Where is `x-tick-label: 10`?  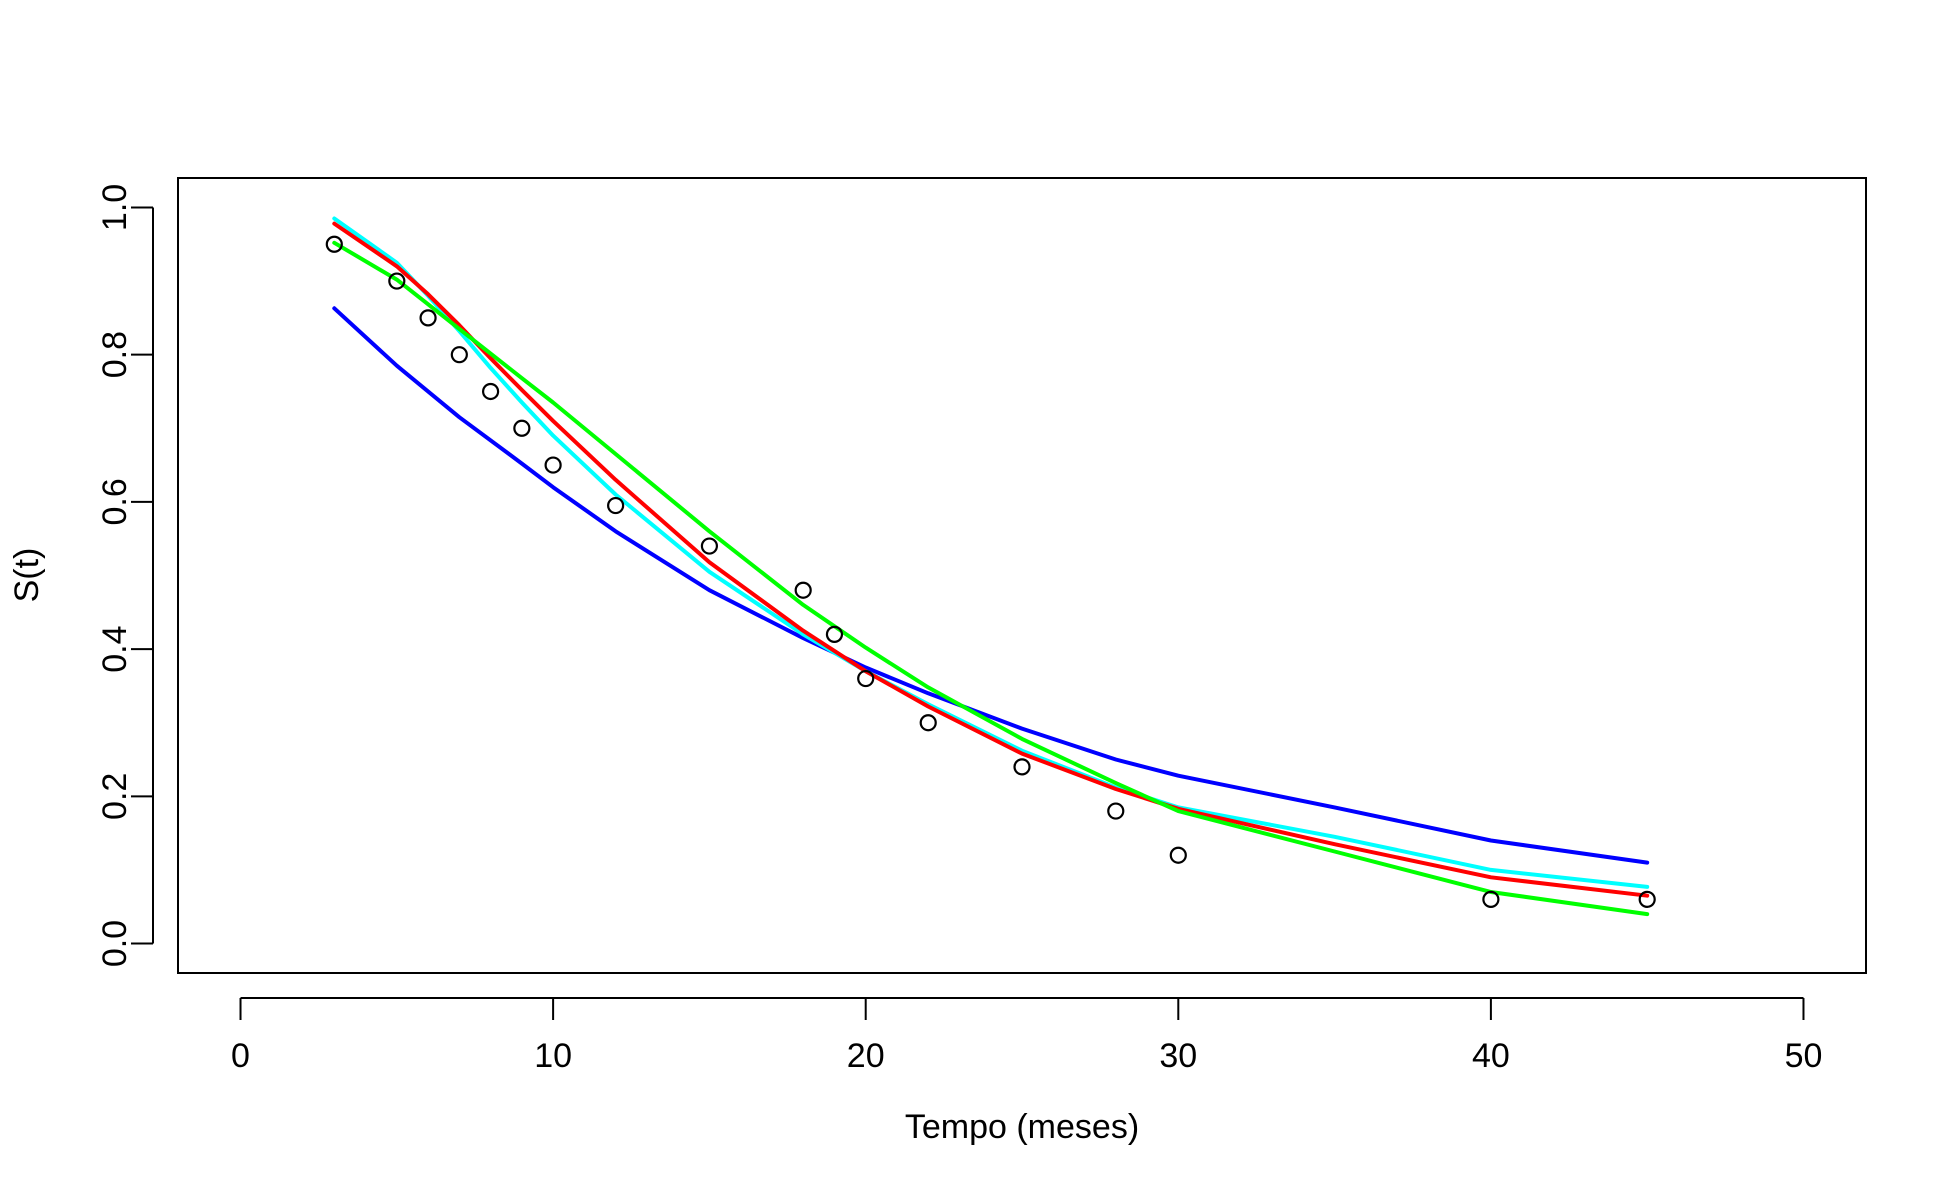 x-tick-label: 10 is located at coordinates (553, 1056).